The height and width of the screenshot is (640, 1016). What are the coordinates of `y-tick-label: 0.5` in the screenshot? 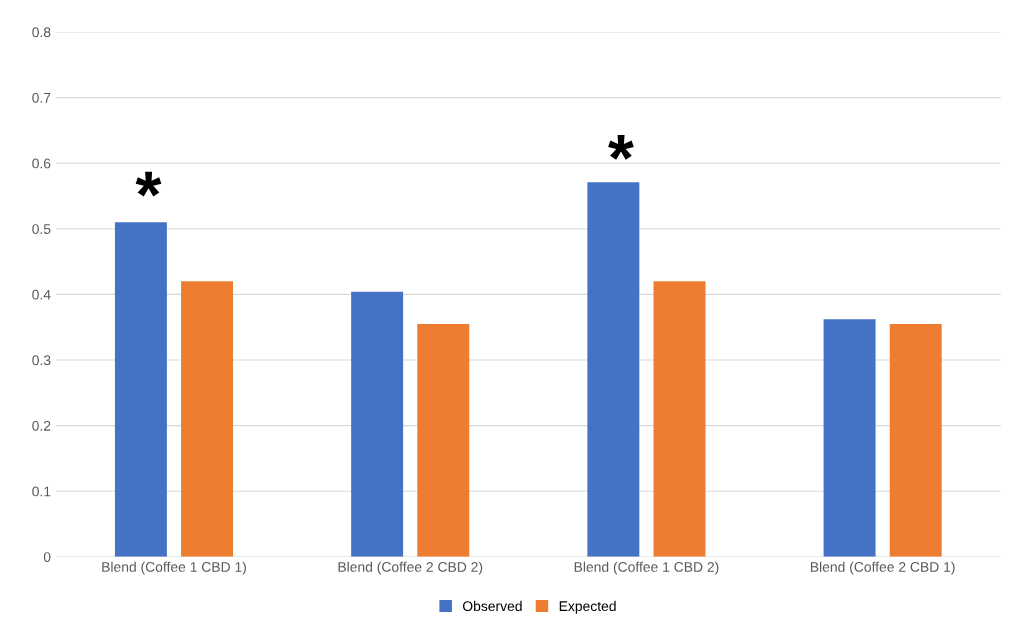 It's located at (41, 229).